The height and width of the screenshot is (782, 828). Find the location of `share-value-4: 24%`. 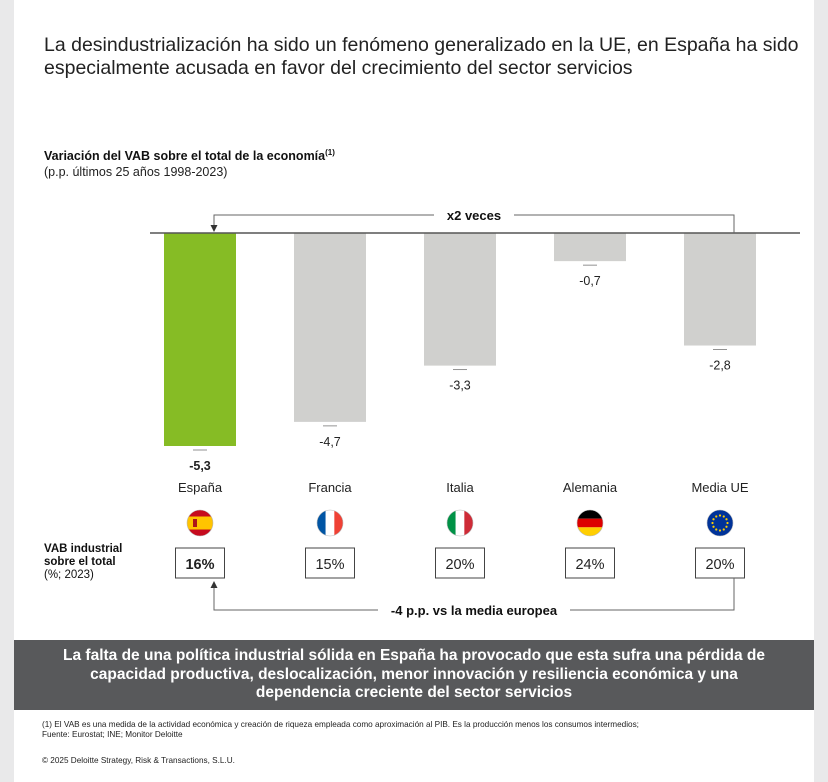

share-value-4: 24% is located at coordinates (589, 565).